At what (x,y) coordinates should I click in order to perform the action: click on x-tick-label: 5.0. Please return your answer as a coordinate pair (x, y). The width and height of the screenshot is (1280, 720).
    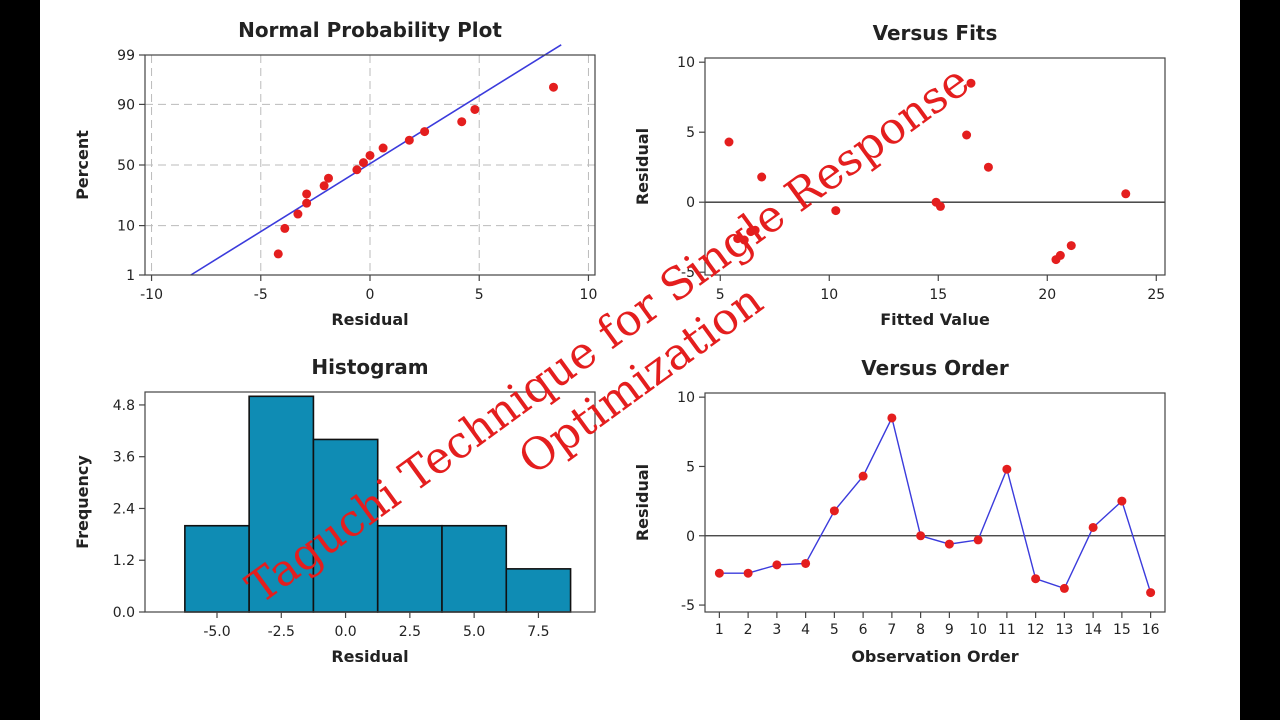
    Looking at the image, I should click on (474, 632).